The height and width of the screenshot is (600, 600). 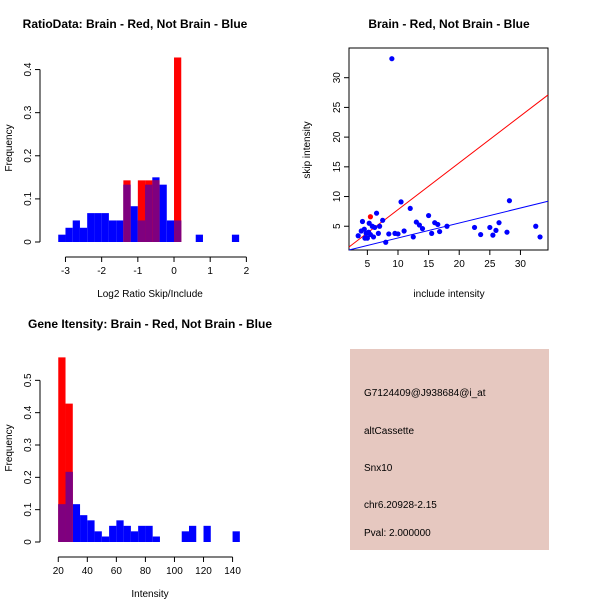 I want to click on gene-intensity-y-tick-label: 0.2, so click(x=28, y=477).